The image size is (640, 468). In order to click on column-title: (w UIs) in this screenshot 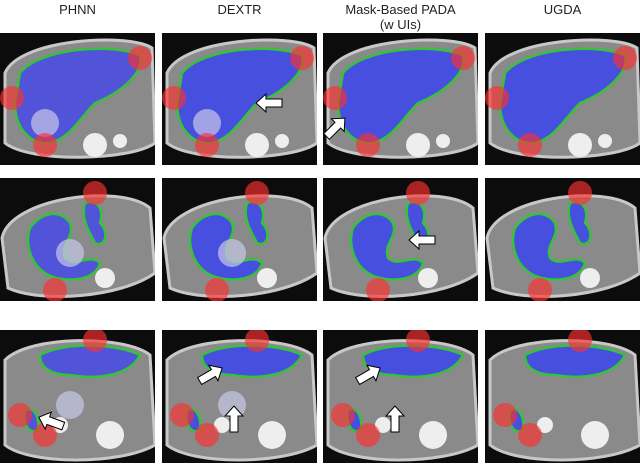, I will do `click(400, 24)`.